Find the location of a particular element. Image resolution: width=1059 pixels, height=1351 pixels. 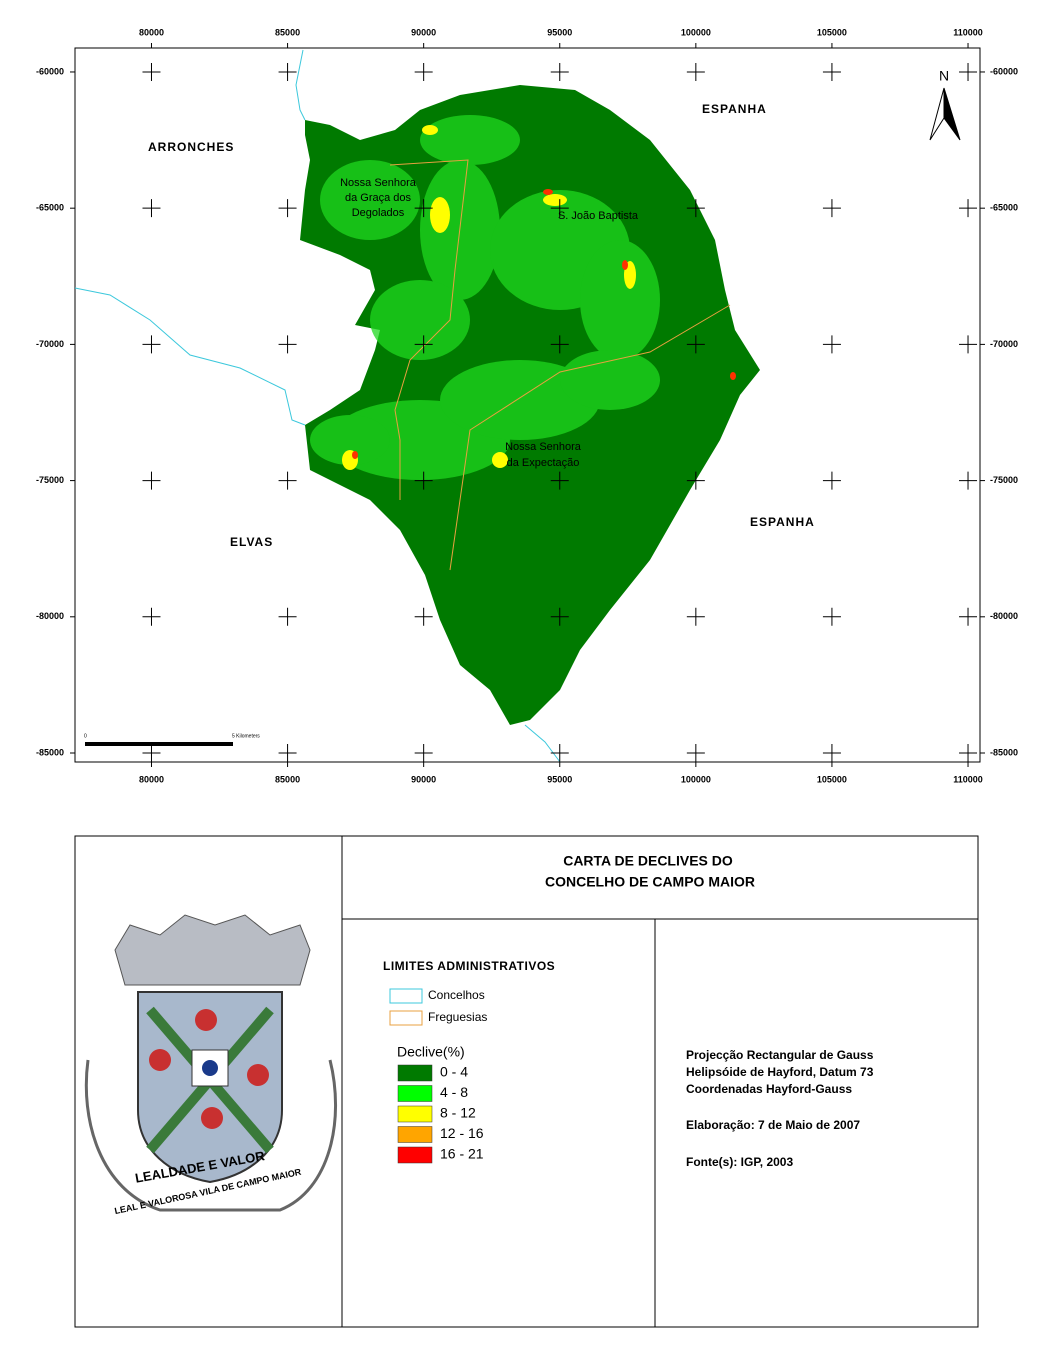

scale-label: 0 is located at coordinates (85, 736).